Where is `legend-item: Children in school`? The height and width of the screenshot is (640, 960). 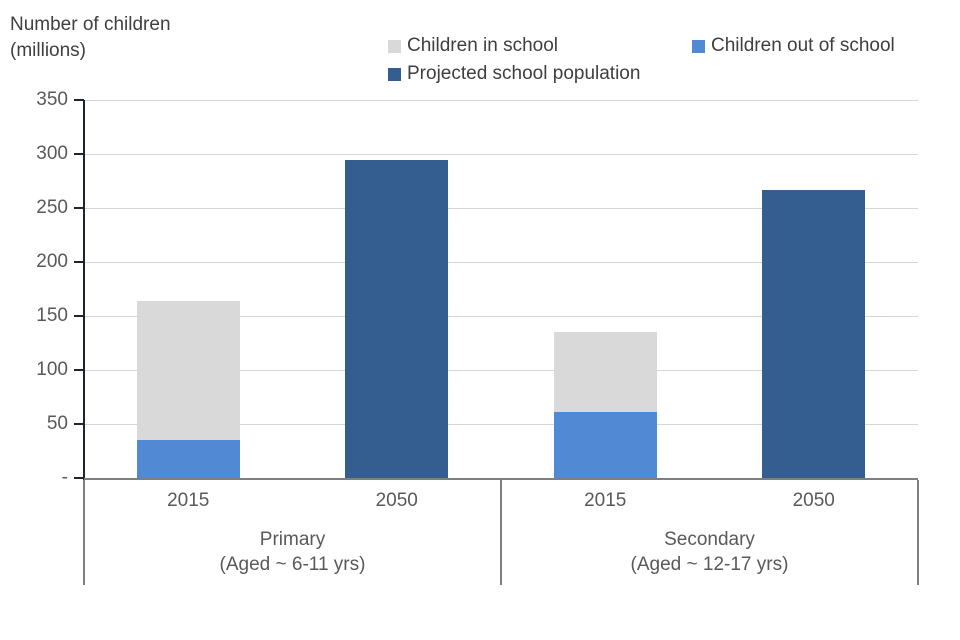 legend-item: Children in school is located at coordinates (473, 46).